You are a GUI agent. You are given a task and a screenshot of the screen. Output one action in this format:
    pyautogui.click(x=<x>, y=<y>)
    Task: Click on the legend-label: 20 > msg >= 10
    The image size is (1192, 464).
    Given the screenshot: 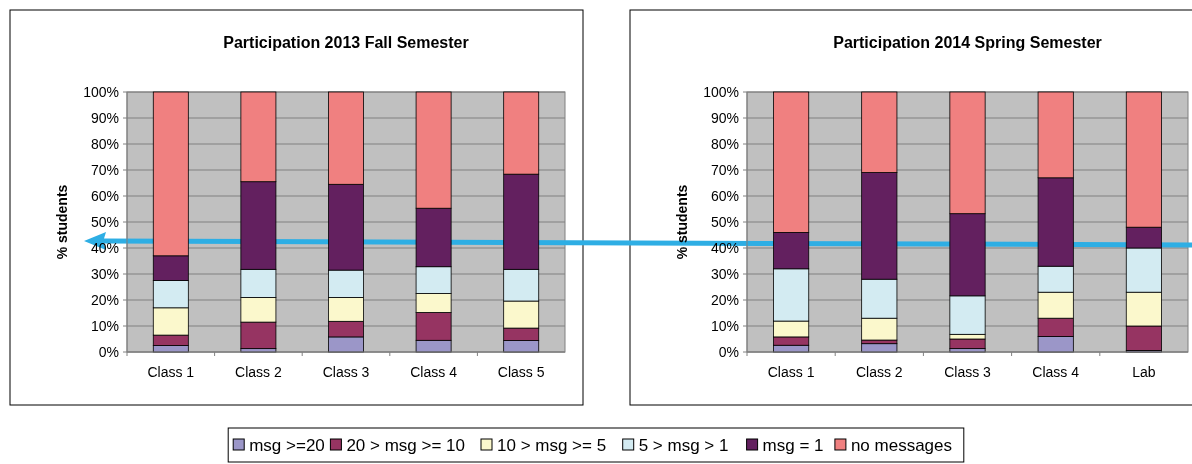 What is the action you would take?
    pyautogui.click(x=406, y=445)
    